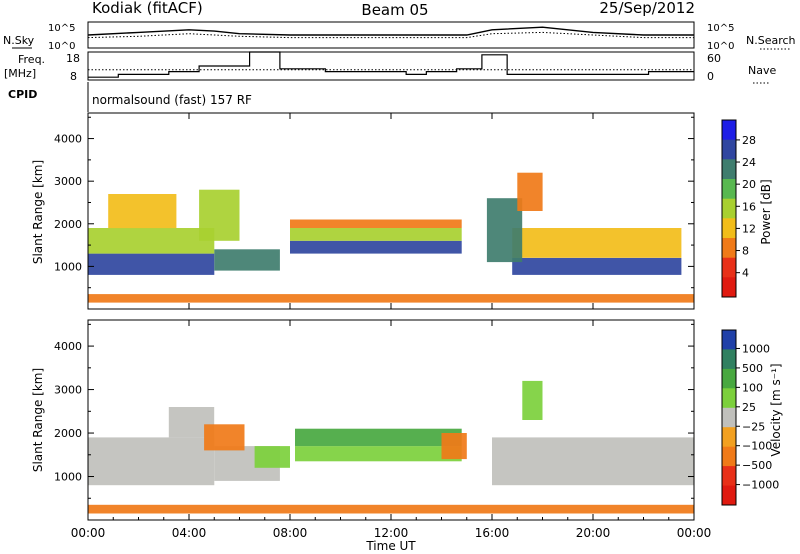  What do you see at coordinates (290, 533) in the screenshot?
I see `xtick-label: 08:00` at bounding box center [290, 533].